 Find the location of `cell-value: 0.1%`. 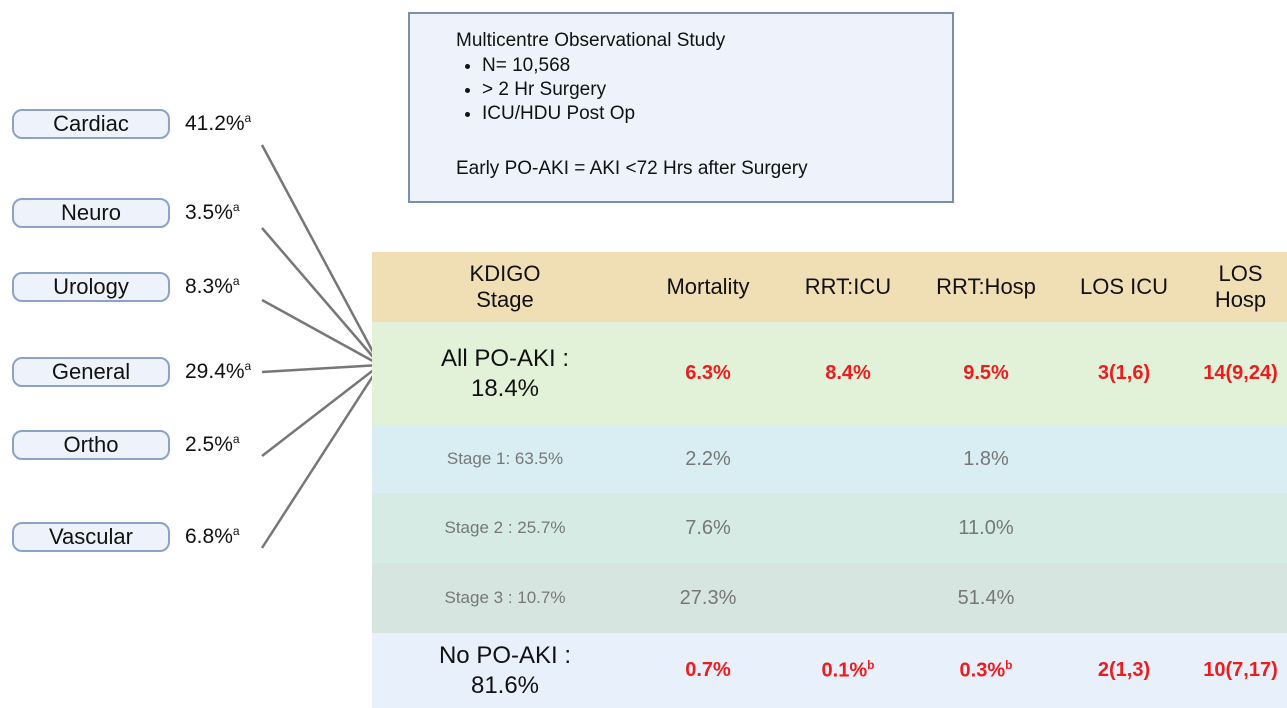

cell-value: 0.1% is located at coordinates (844, 670).